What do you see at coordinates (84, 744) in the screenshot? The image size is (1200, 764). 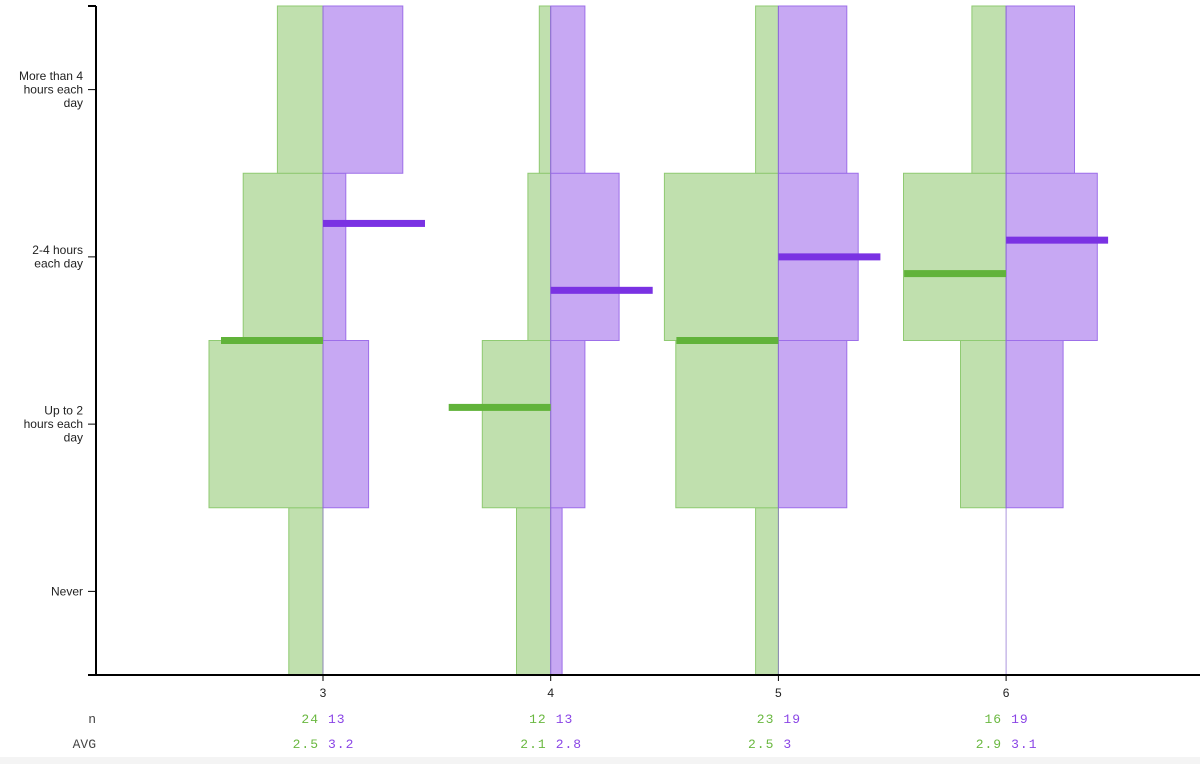 I see `row-label-avg: AVG` at bounding box center [84, 744].